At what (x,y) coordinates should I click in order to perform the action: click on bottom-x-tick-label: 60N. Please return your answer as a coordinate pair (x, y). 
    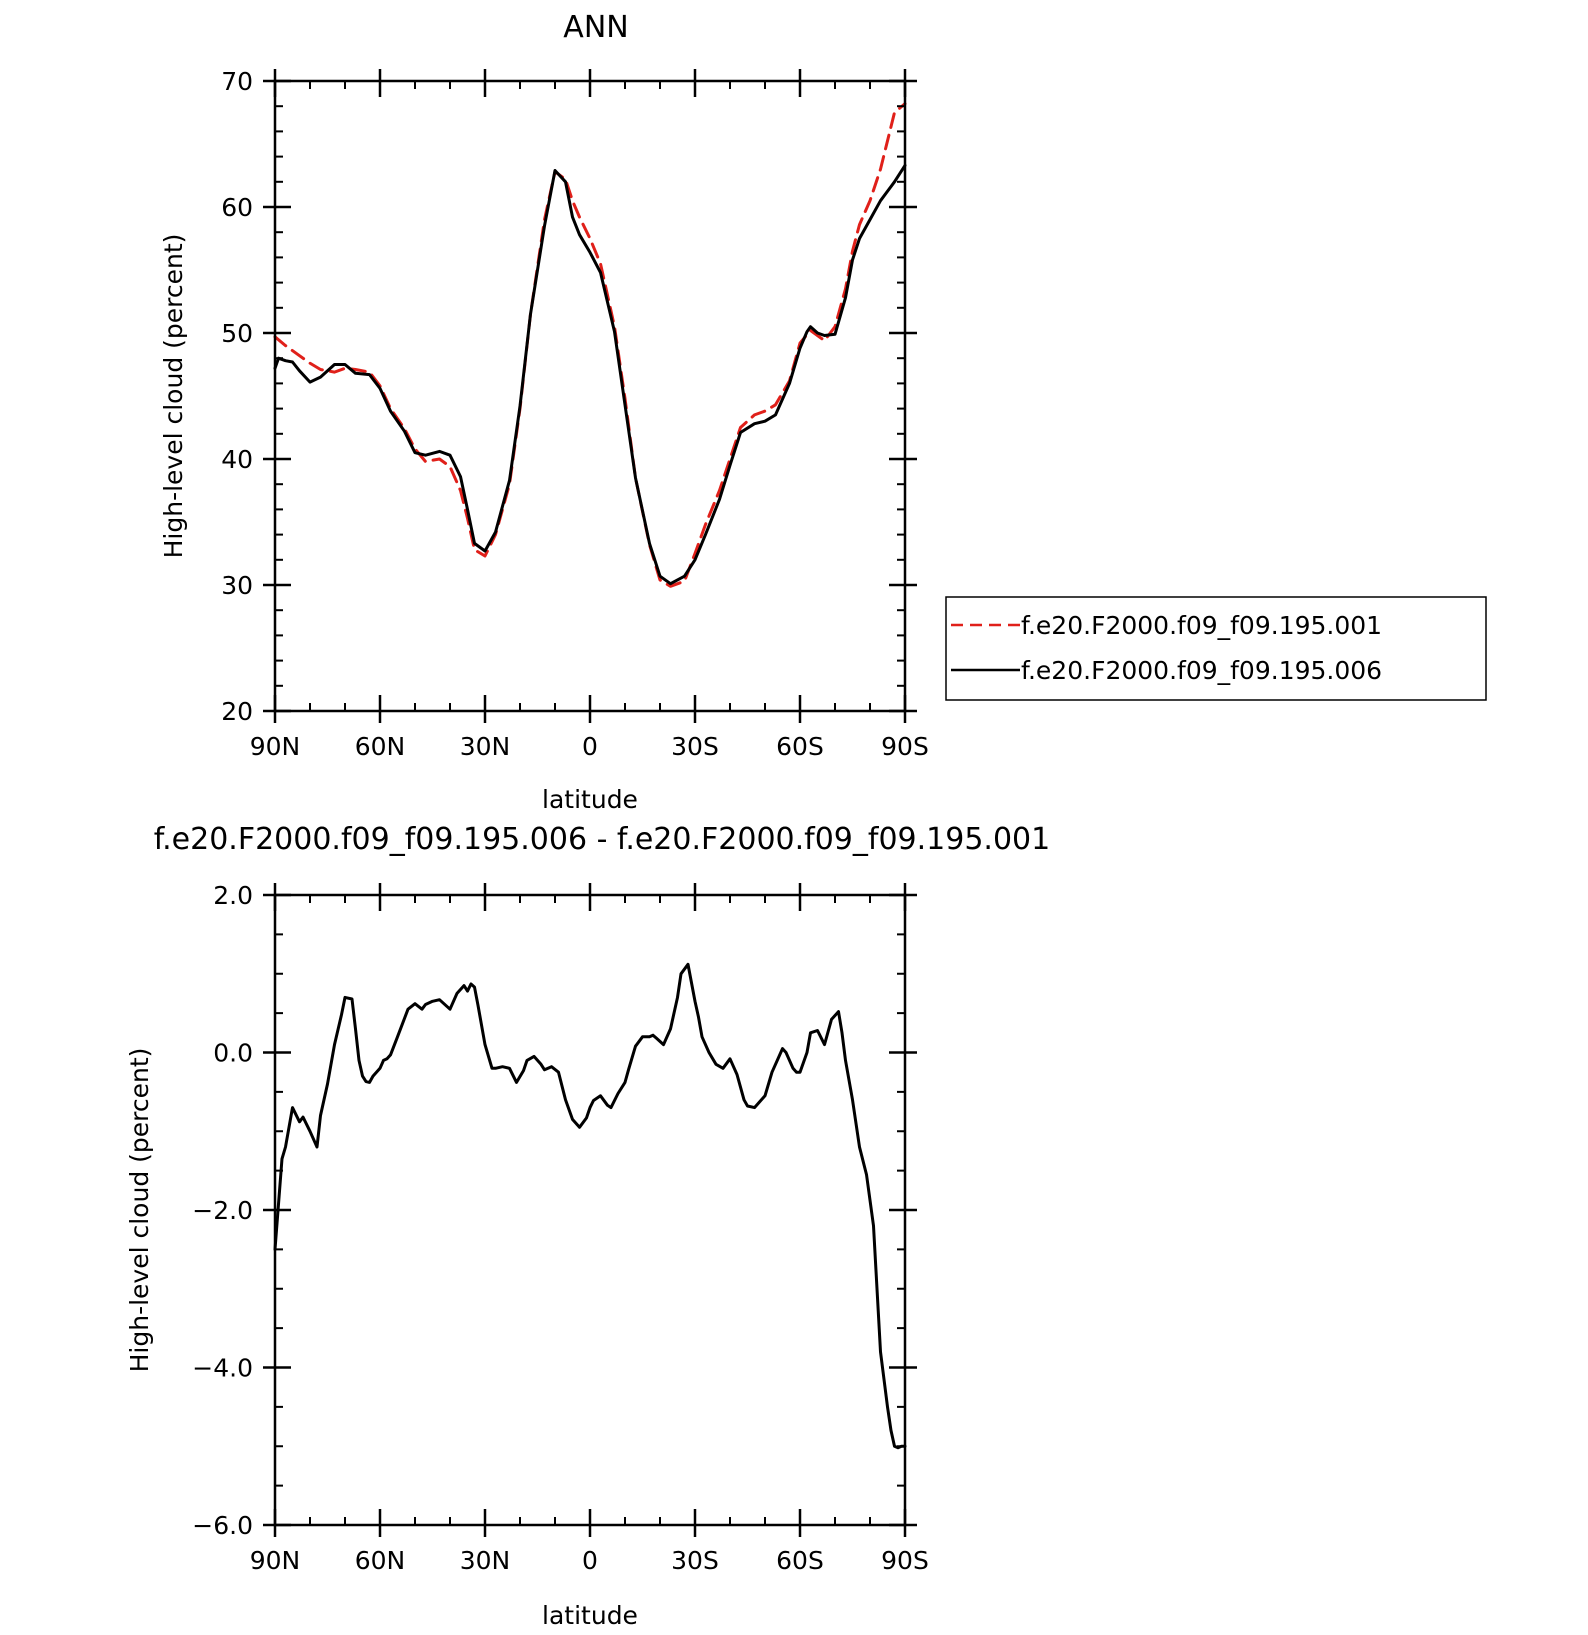
    Looking at the image, I should click on (380, 1560).